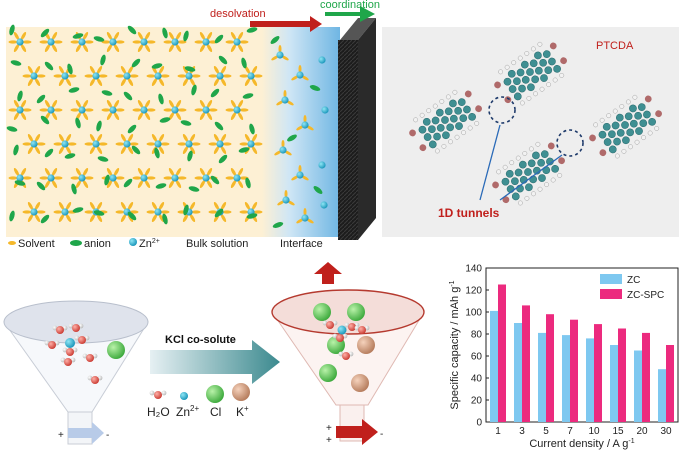 This screenshot has height=450, width=685. I want to click on ptcda-molecule-right, so click(625, 126).